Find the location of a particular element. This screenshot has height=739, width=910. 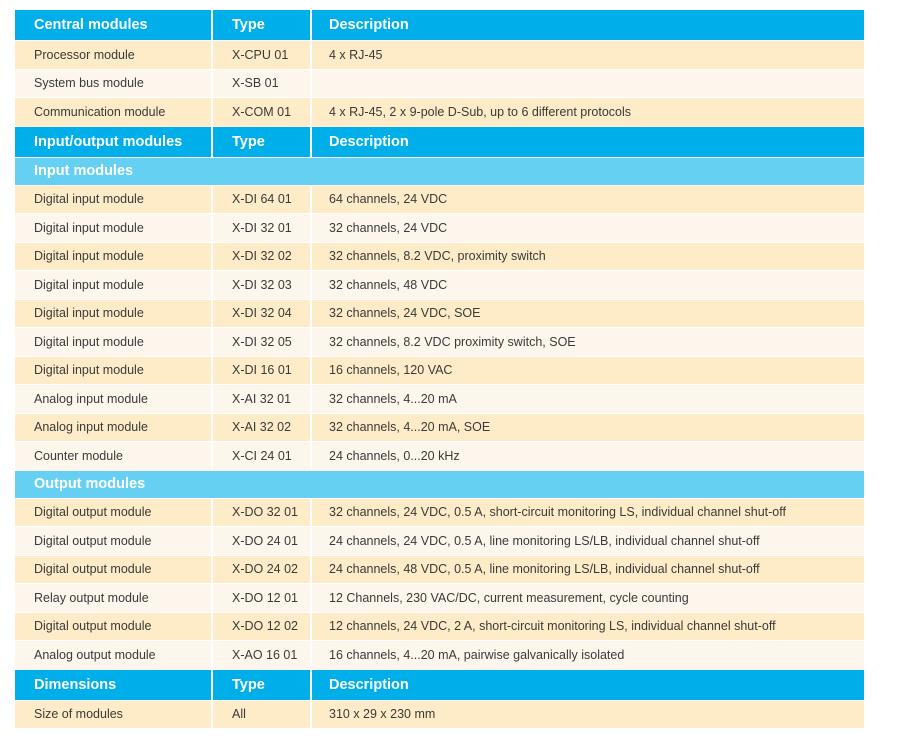

module-type-cell: X-DO 32 01 is located at coordinates (262, 512).